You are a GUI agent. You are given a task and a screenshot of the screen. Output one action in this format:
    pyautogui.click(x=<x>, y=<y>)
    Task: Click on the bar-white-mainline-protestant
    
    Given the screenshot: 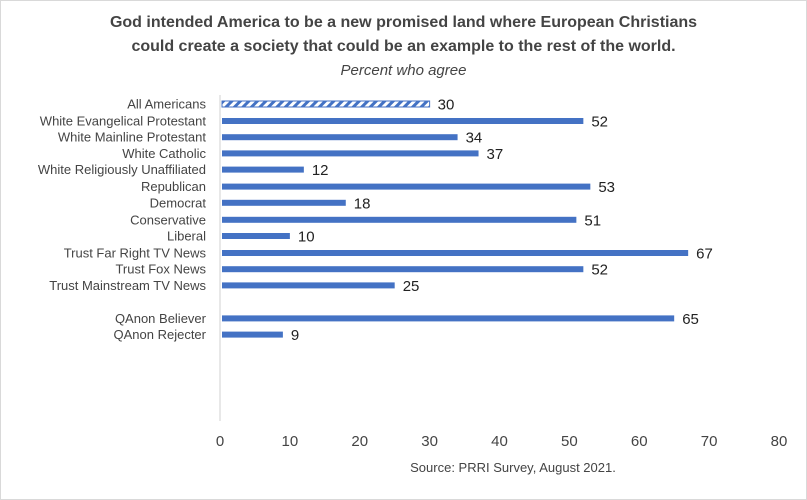 What is the action you would take?
    pyautogui.click(x=340, y=137)
    